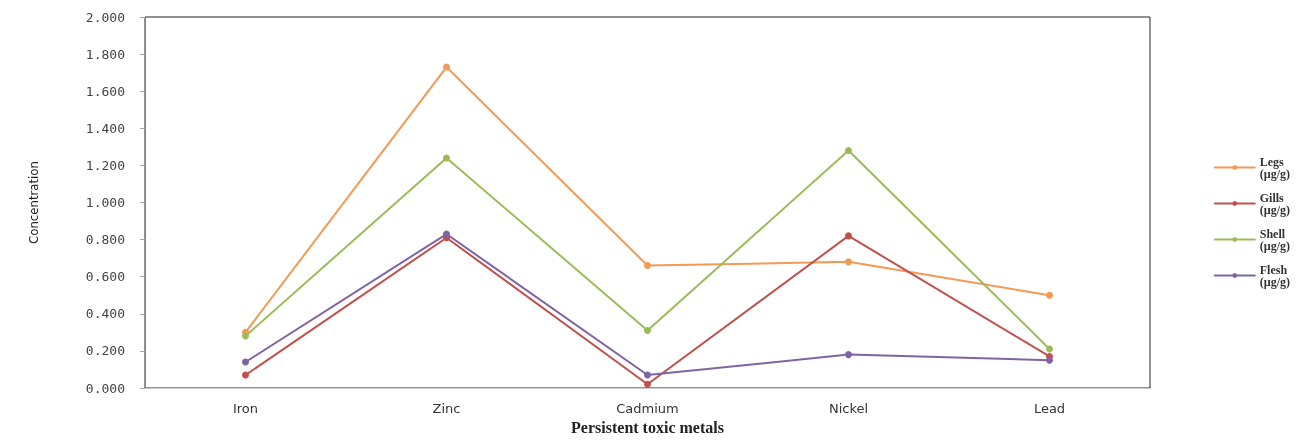  I want to click on legend-label: Shell (µg/g), so click(1275, 239).